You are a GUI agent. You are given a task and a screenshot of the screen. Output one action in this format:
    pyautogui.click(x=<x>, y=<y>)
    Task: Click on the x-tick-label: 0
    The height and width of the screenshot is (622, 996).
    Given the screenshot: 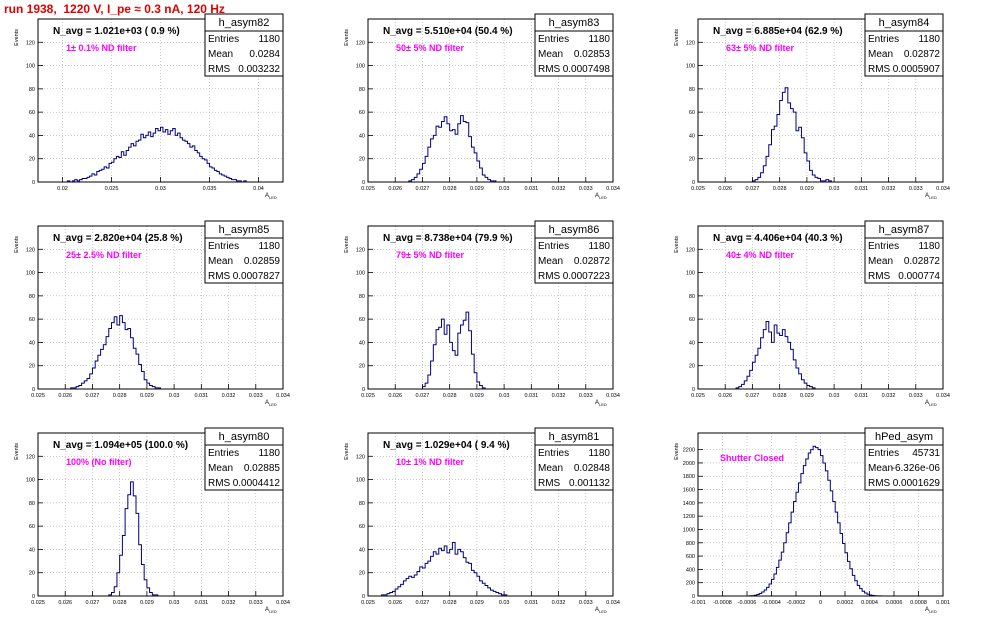 What is the action you would take?
    pyautogui.click(x=820, y=603)
    